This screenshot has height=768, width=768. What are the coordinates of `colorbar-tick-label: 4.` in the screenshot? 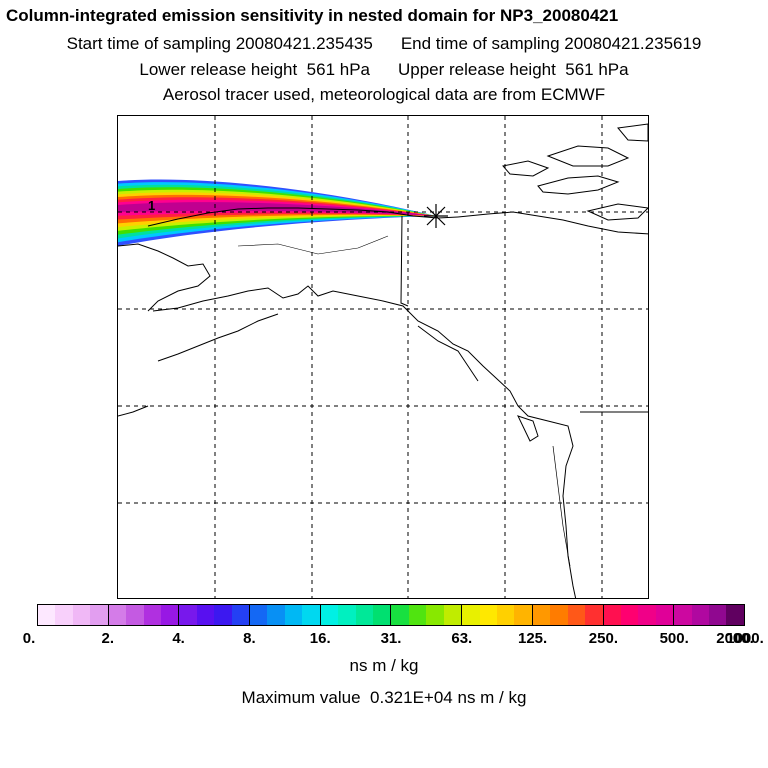 It's located at (178, 638).